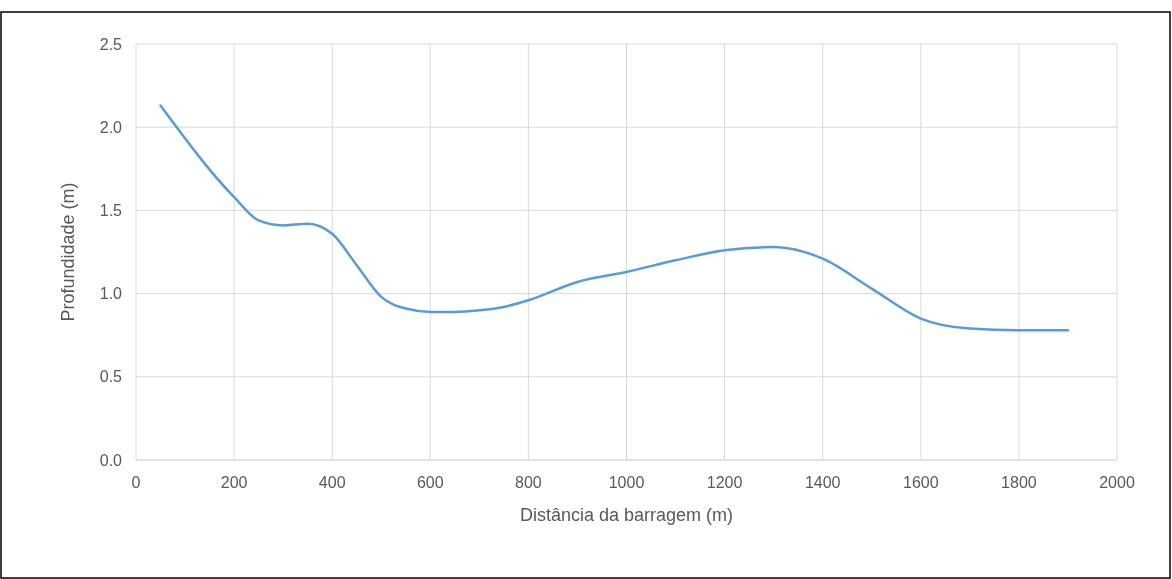 The image size is (1172, 579). Describe the element at coordinates (332, 482) in the screenshot. I see `x-tick-label: 400` at that location.